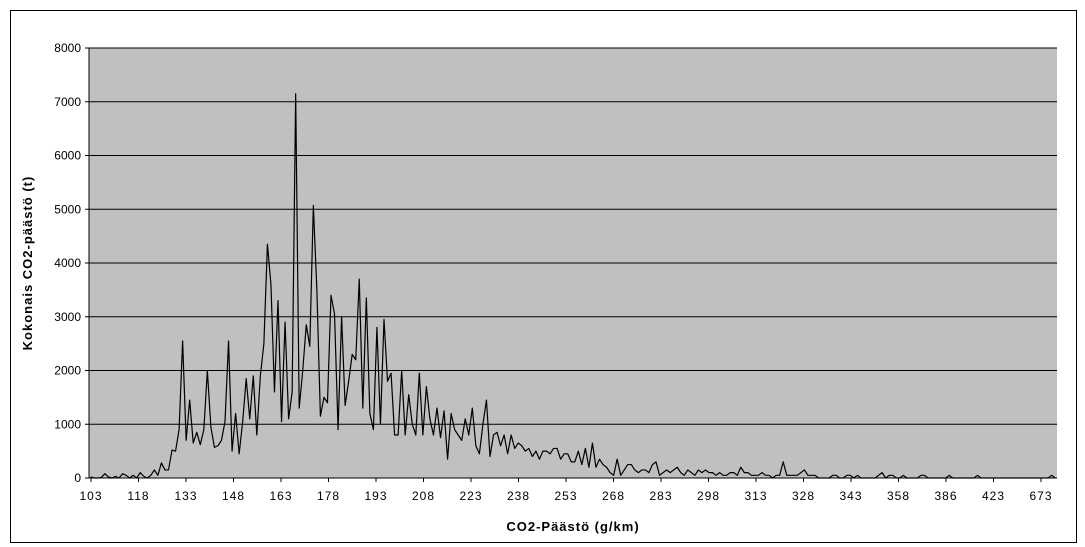 Image resolution: width=1085 pixels, height=547 pixels. What do you see at coordinates (945, 496) in the screenshot?
I see `x-tick-label: 386` at bounding box center [945, 496].